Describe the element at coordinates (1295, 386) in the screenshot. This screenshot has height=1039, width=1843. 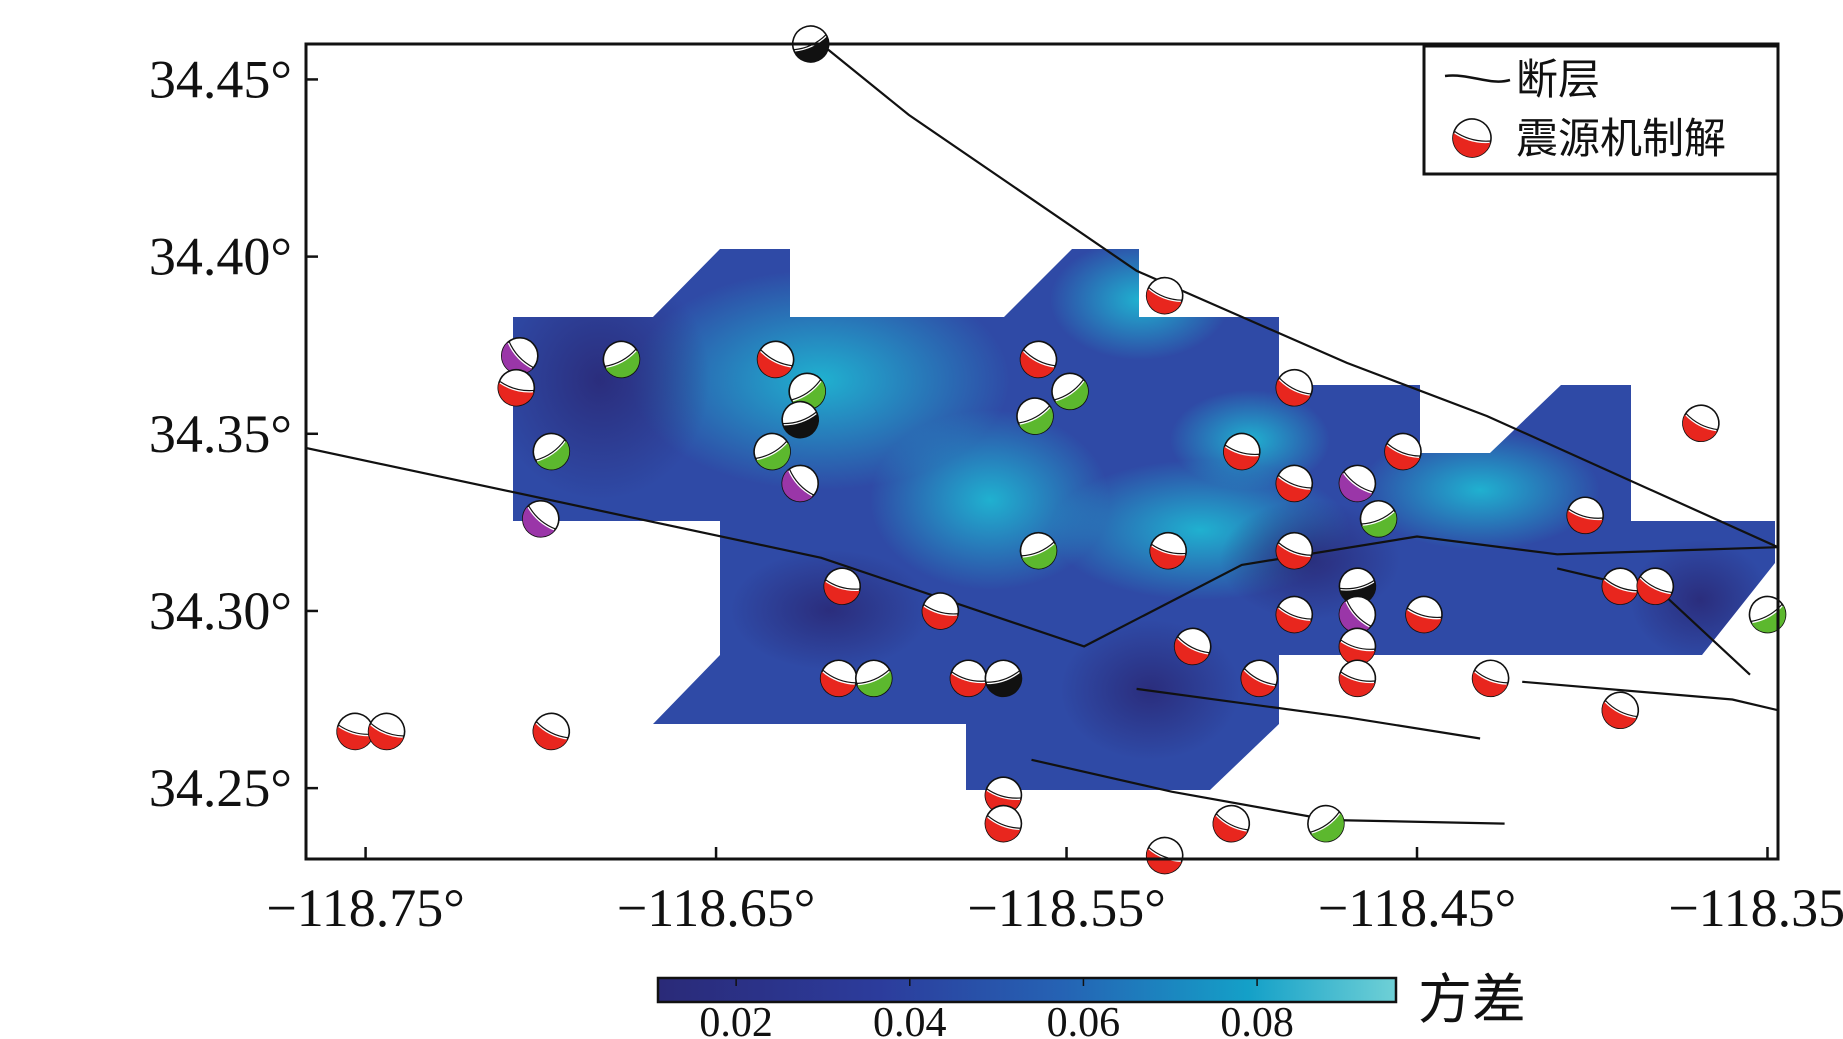
I see `focal-mechanism-11-nodal` at that location.